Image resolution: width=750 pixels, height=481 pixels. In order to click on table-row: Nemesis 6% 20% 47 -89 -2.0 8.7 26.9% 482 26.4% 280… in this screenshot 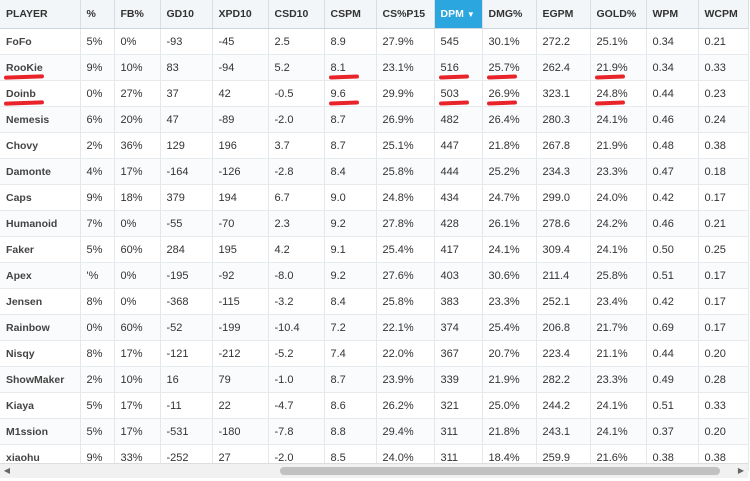, I will do `click(374, 119)`.